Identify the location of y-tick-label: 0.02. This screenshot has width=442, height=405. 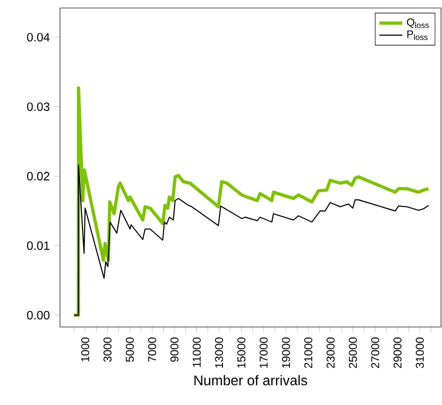
(38, 176).